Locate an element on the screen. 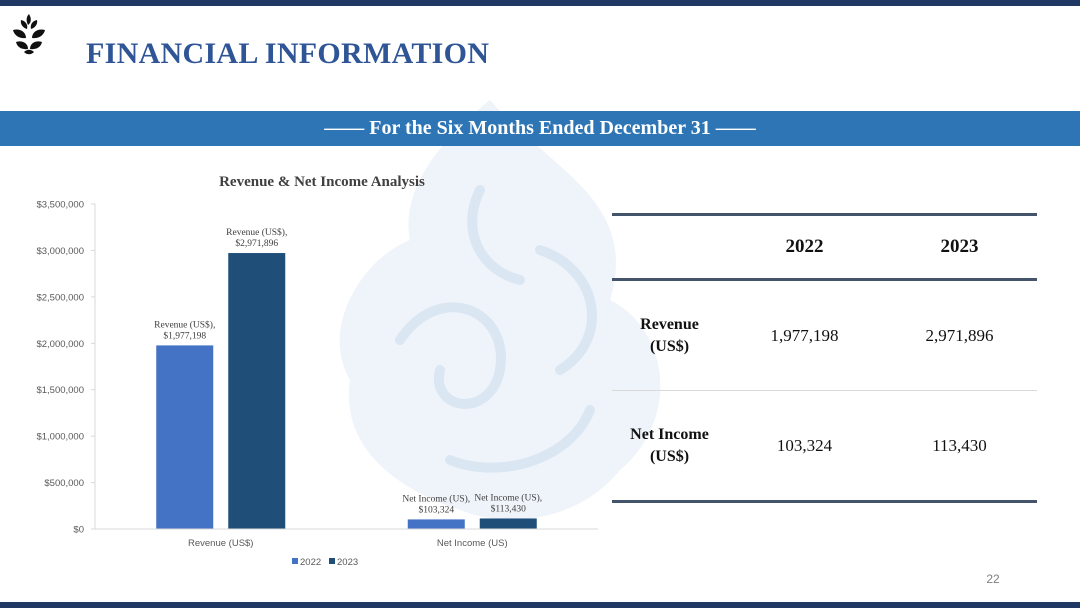 This screenshot has height=608, width=1080. table-cell: 103,324 is located at coordinates (804, 446).